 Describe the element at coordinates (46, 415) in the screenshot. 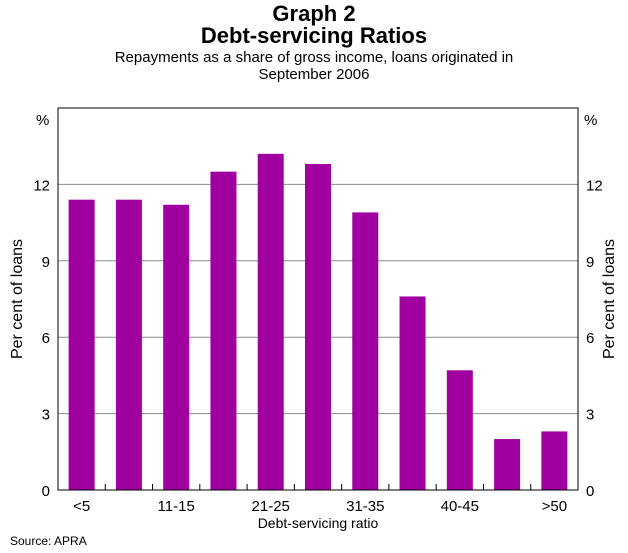

I see `y-tick-label-left: 3` at that location.